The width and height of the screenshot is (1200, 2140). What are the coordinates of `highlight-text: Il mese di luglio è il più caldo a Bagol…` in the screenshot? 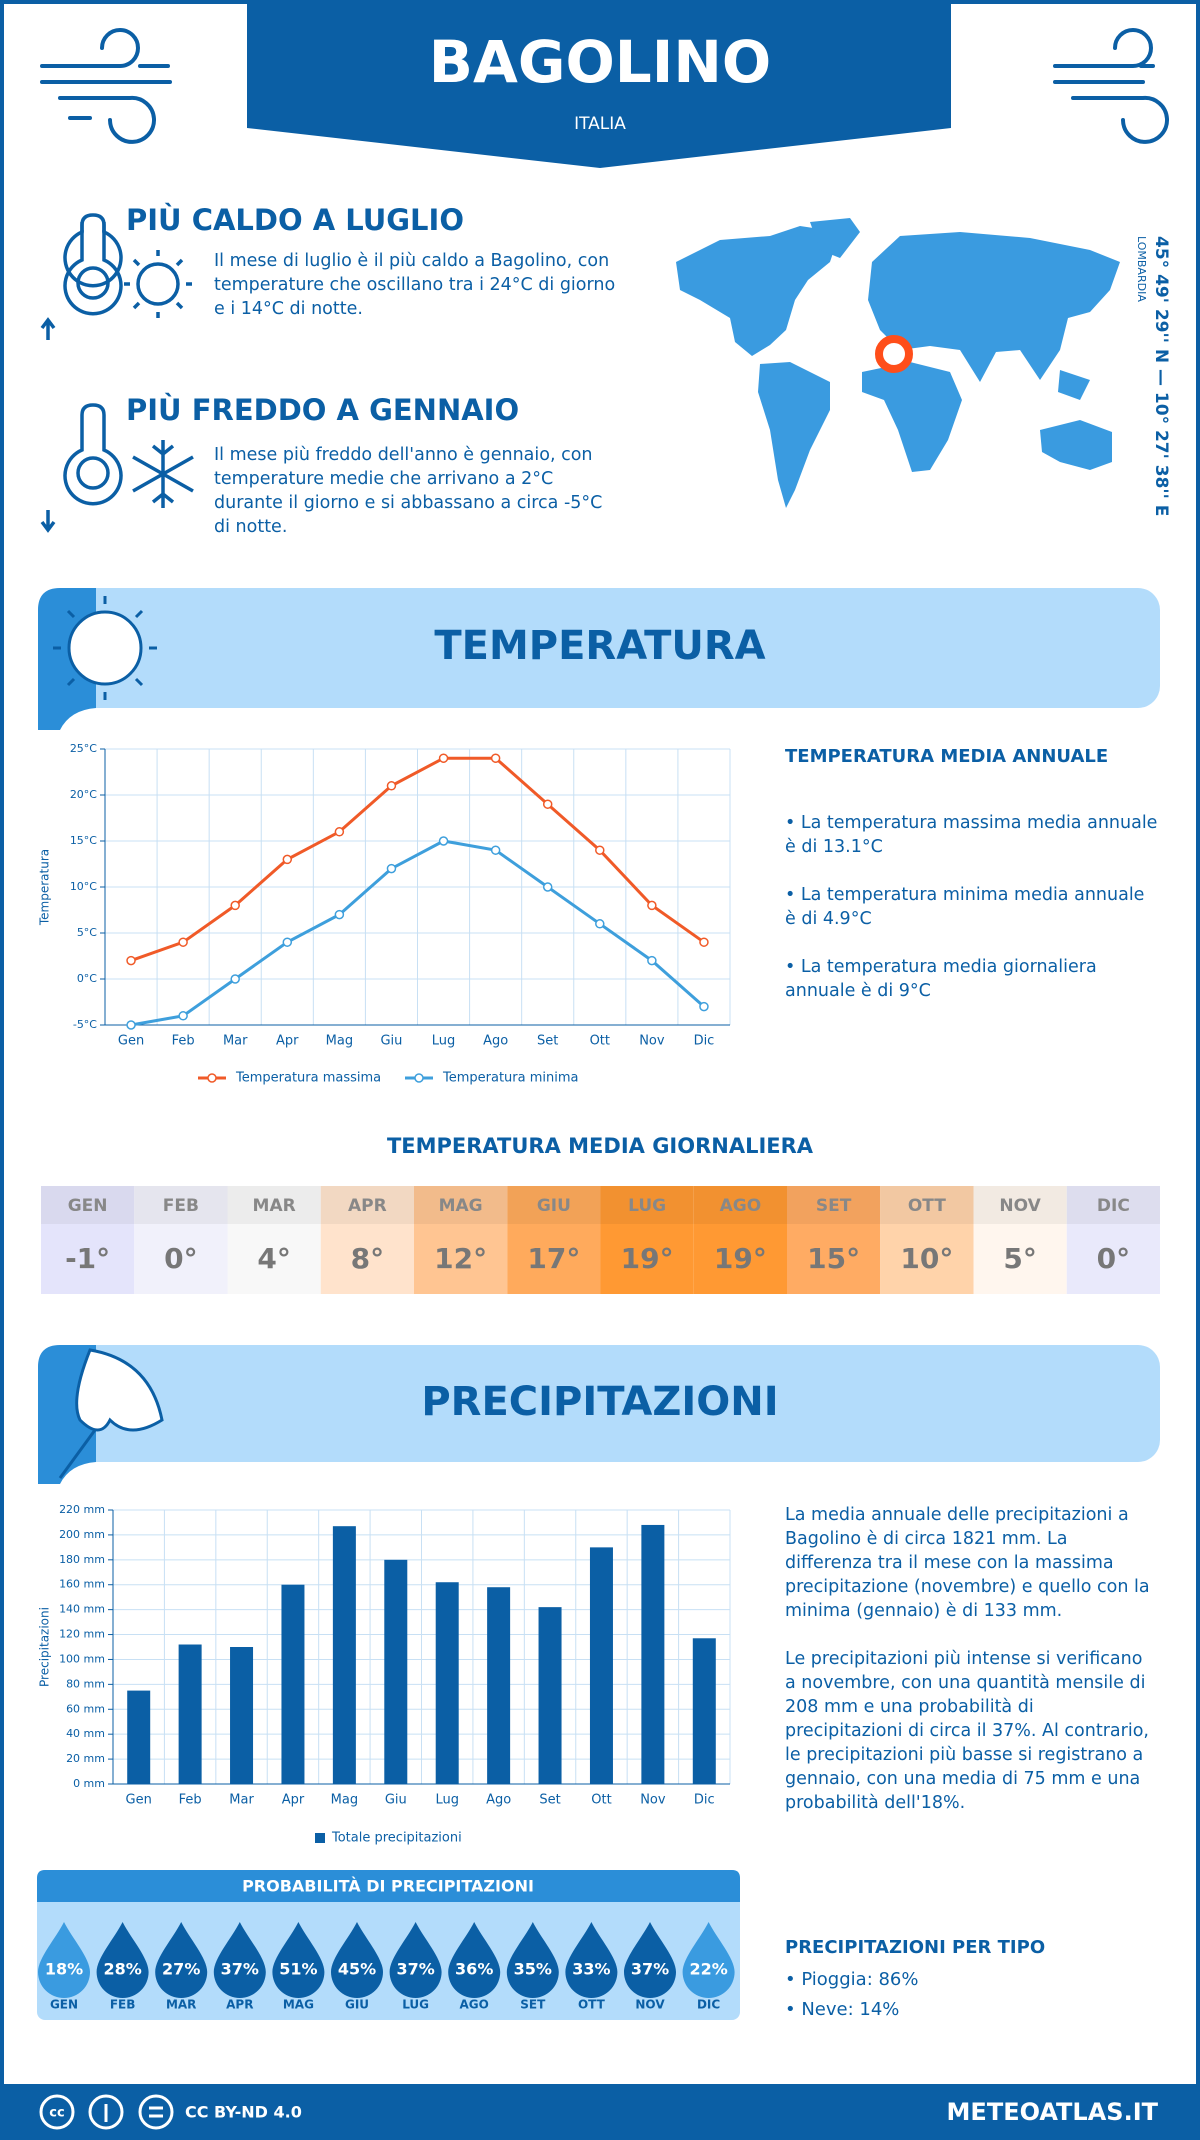 It's located at (415, 285).